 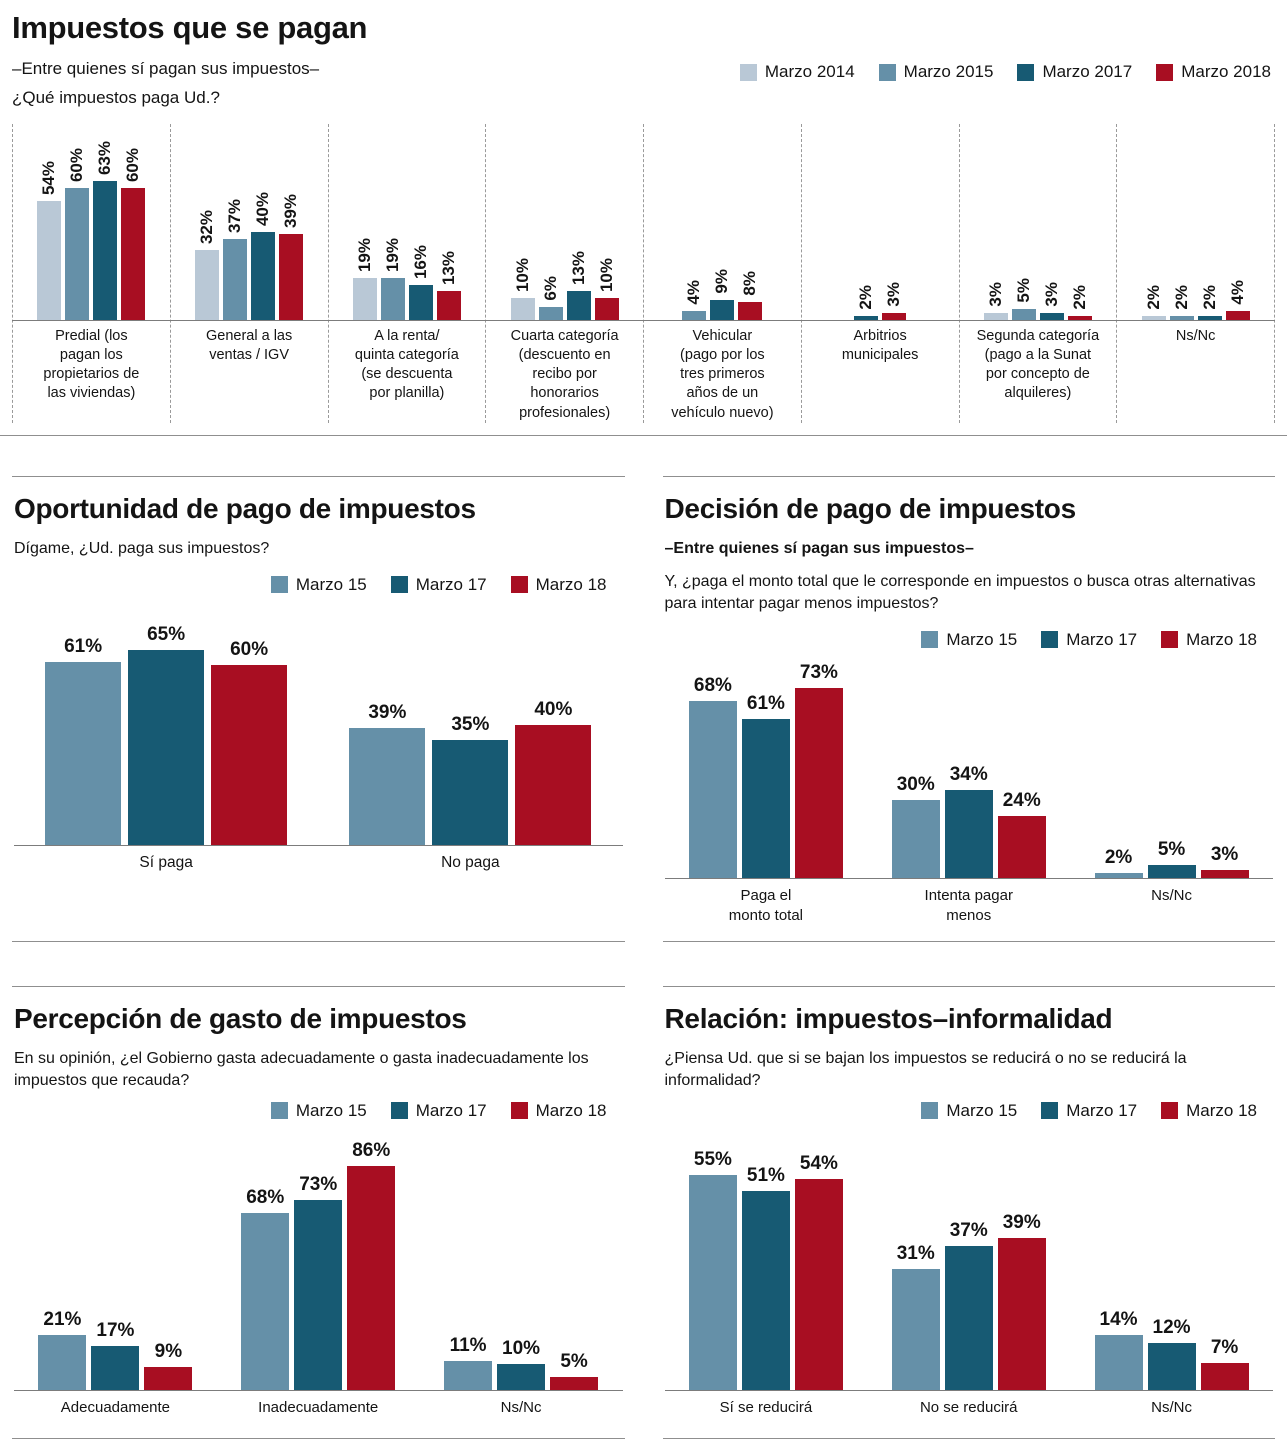 I want to click on oportunidad-plot: 61% 65% 60% Sí paga 39% 35% 40% No paga, so click(x=318, y=749).